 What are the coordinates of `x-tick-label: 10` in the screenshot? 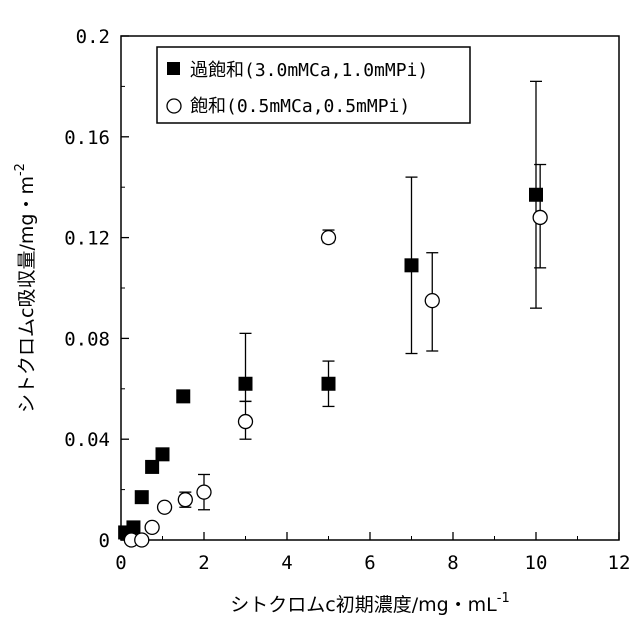 It's located at (536, 563).